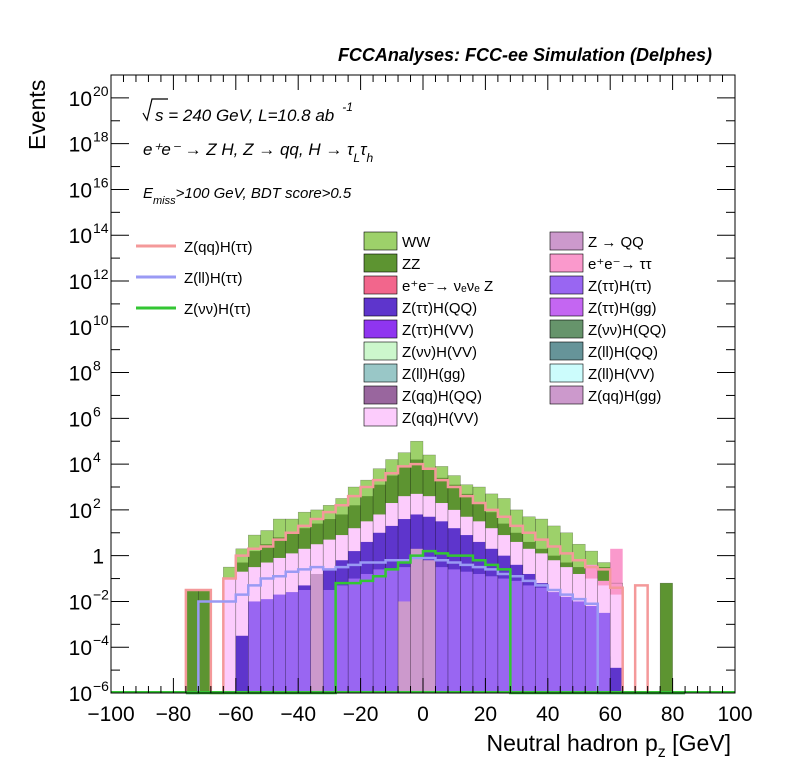  What do you see at coordinates (627, 330) in the screenshot?
I see `legend-fill-label: Z(νν)H(QQ)` at bounding box center [627, 330].